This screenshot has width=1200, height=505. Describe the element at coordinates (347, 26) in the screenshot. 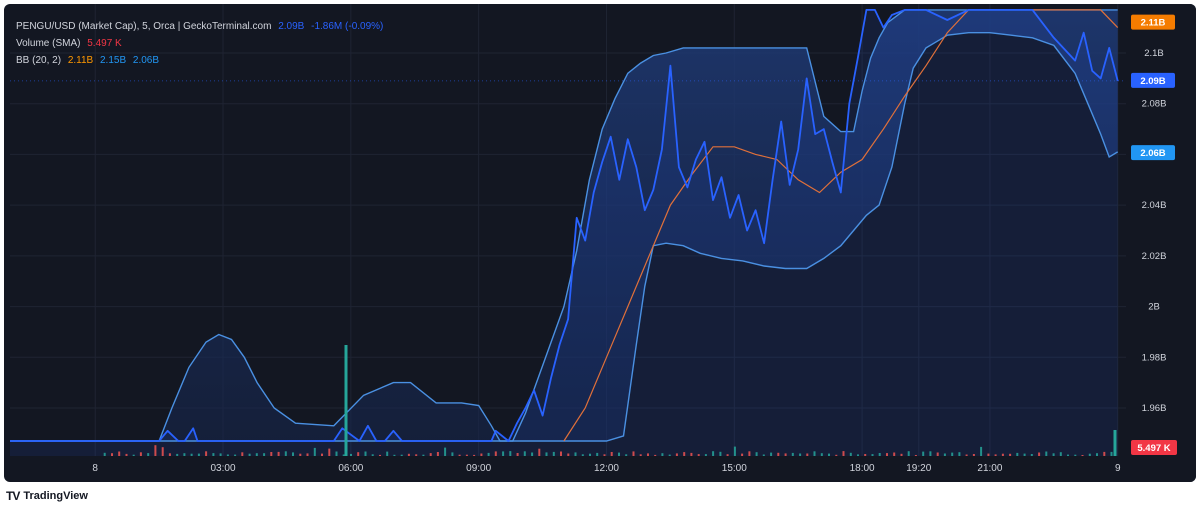

I see `price-change: -1.86M (-0.09%)` at that location.